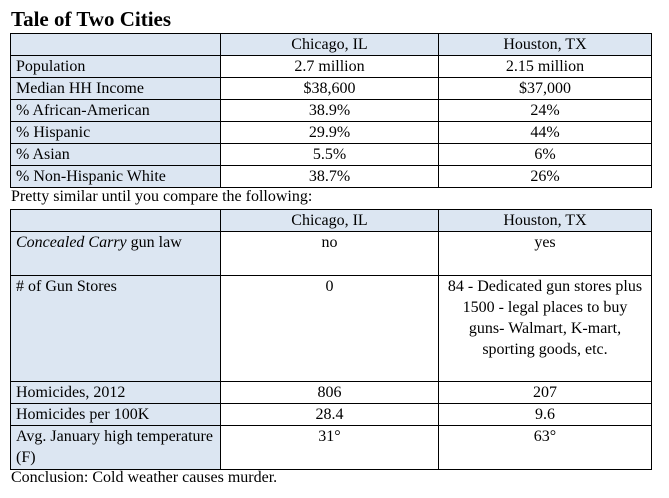  Describe the element at coordinates (545, 392) in the screenshot. I see `houston-value: 207` at that location.